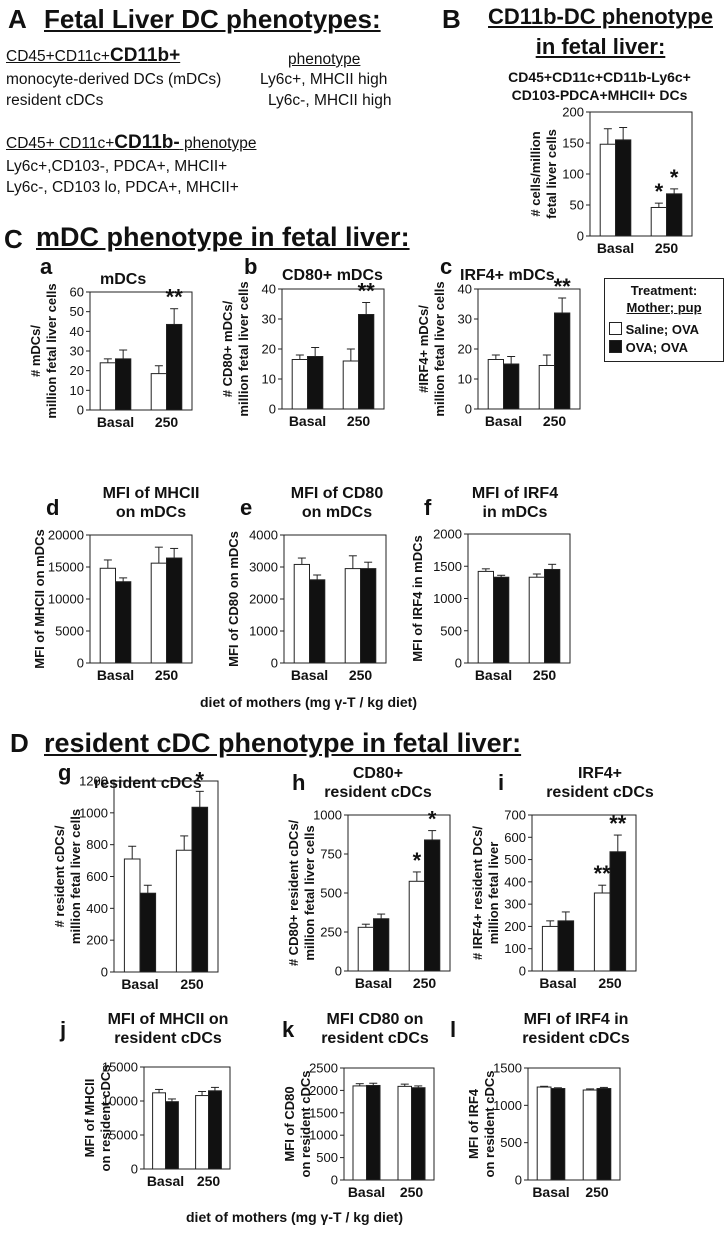 The image size is (727, 1237). What do you see at coordinates (114, 79) in the screenshot?
I see `row1-left: monocyte-derived DCs (mDCs)` at bounding box center [114, 79].